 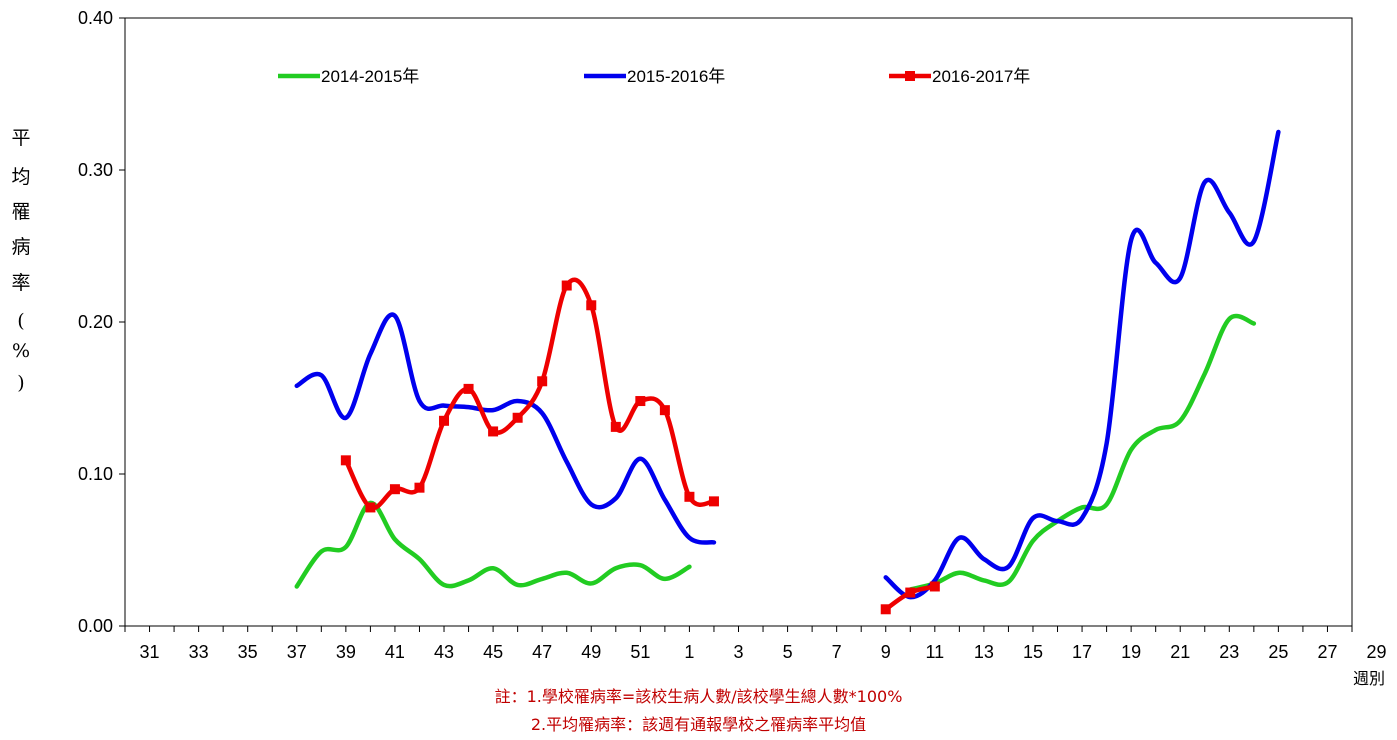 I want to click on x-tick-label: 15, so click(x=1033, y=652).